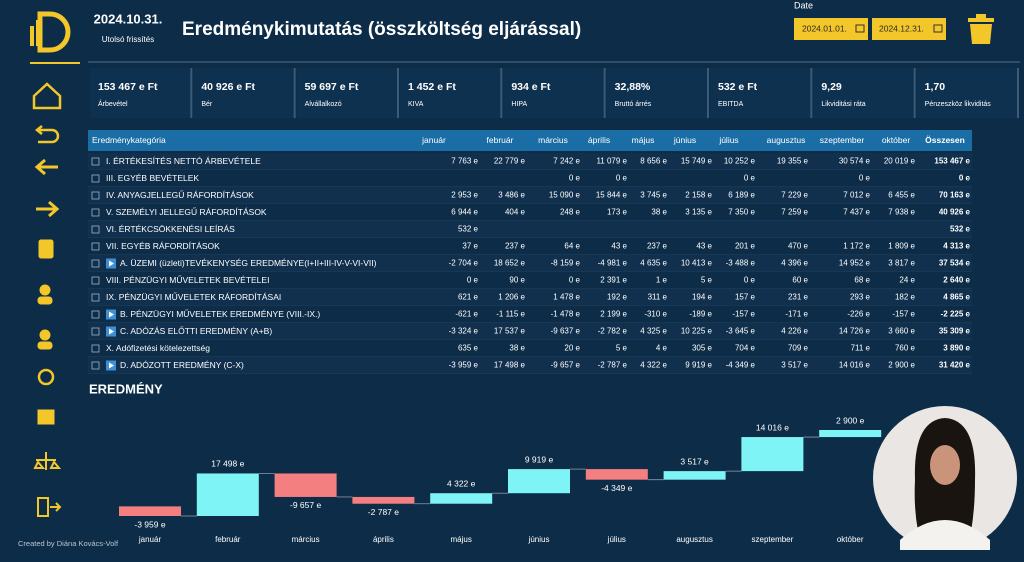  What do you see at coordinates (599, 140) in the screenshot?
I see `column-header: április` at bounding box center [599, 140].